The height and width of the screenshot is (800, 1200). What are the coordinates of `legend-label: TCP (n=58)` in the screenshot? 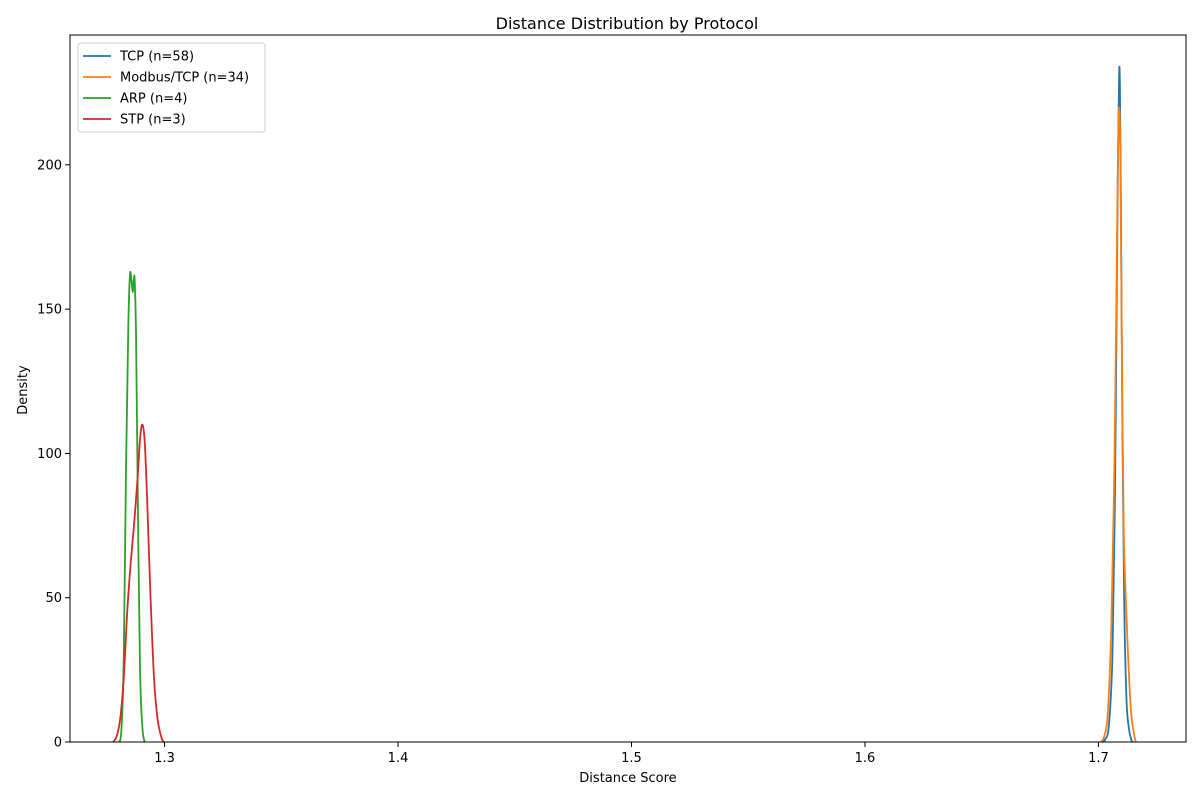 It's located at (156, 57).